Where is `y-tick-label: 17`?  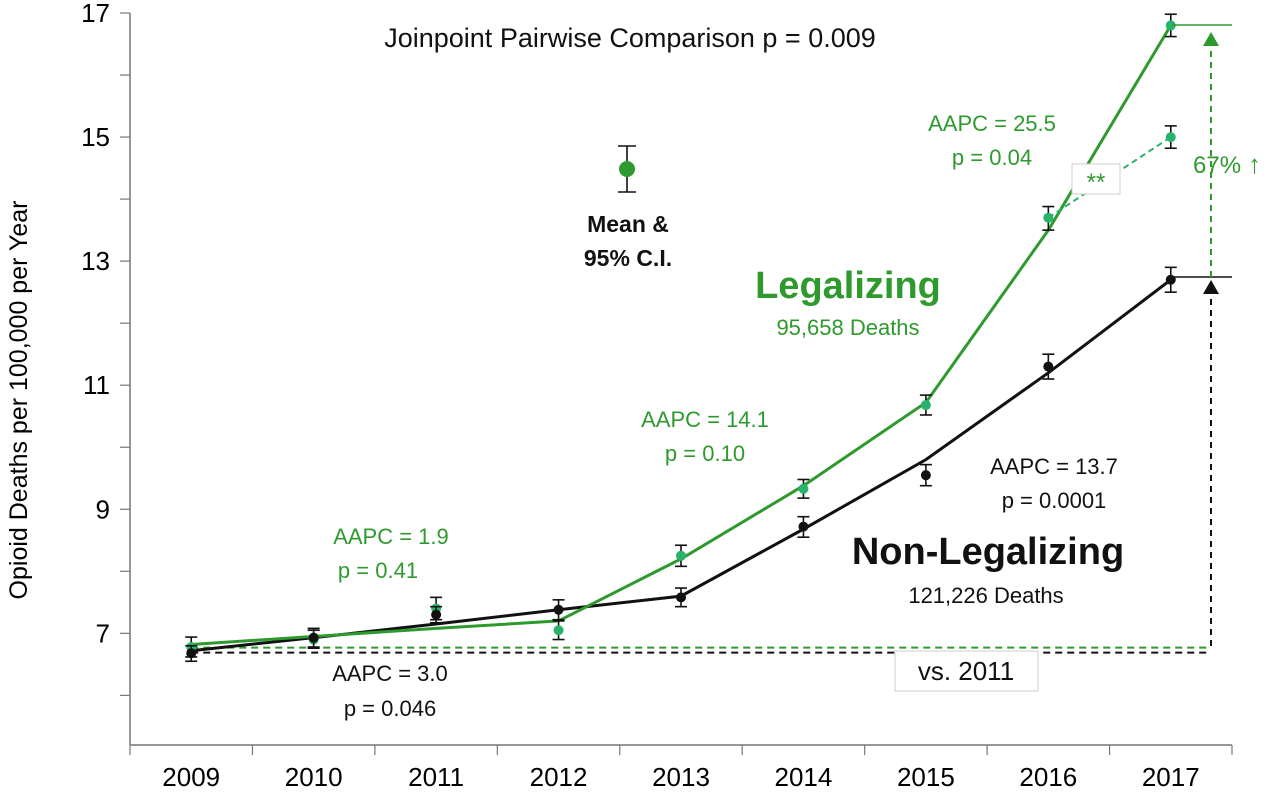 y-tick-label: 17 is located at coordinates (95, 14).